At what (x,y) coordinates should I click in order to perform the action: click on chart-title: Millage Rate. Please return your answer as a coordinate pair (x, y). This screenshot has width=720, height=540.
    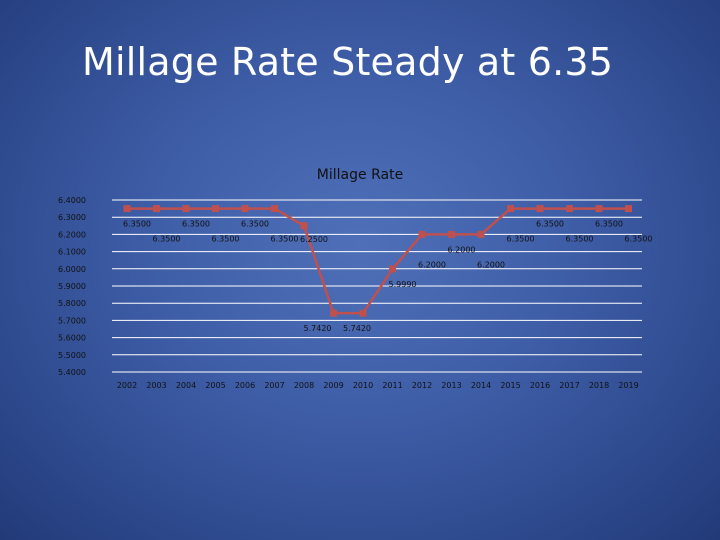
    Looking at the image, I should click on (360, 175).